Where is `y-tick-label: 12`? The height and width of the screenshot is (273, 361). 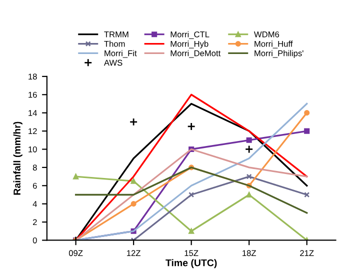
y-tick-label: 12 is located at coordinates (32, 131).